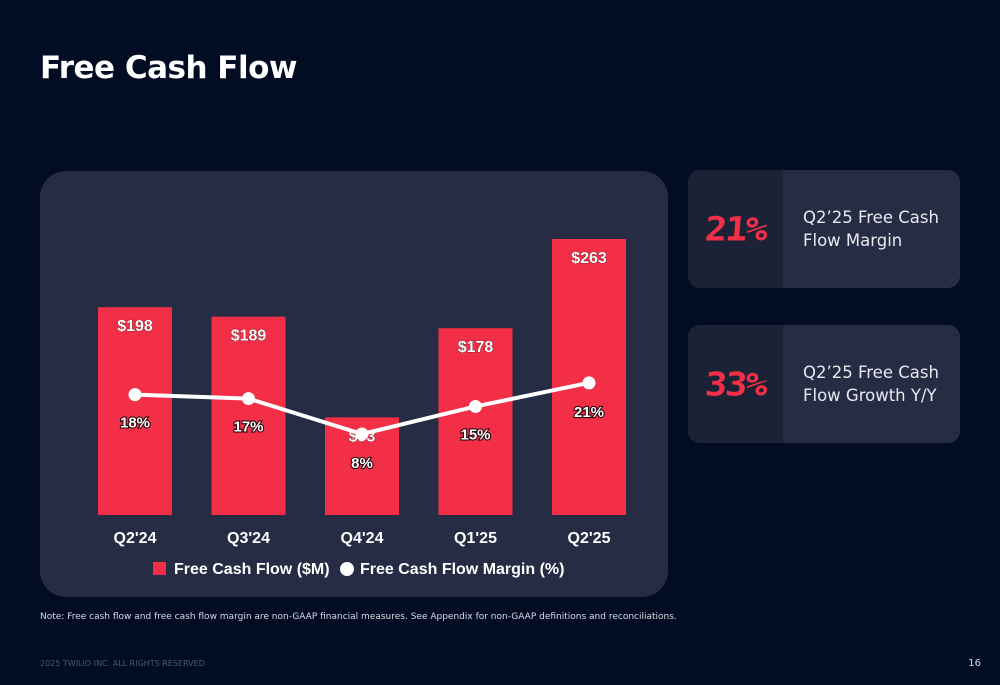  What do you see at coordinates (252, 569) in the screenshot?
I see `legend-label-fcf: Free Cash Flow ($M)` at bounding box center [252, 569].